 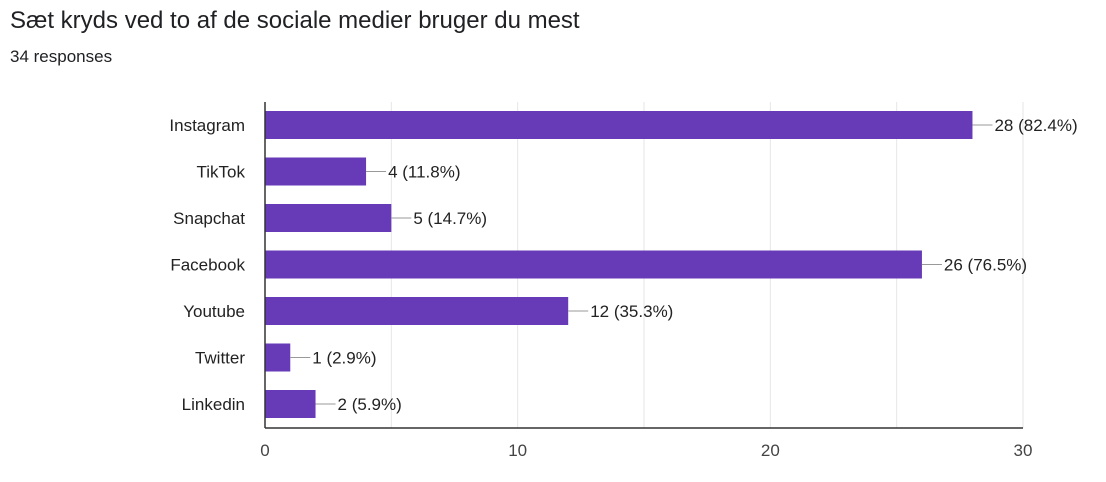 What do you see at coordinates (770, 450) in the screenshot?
I see `x-tick-label: 20` at bounding box center [770, 450].